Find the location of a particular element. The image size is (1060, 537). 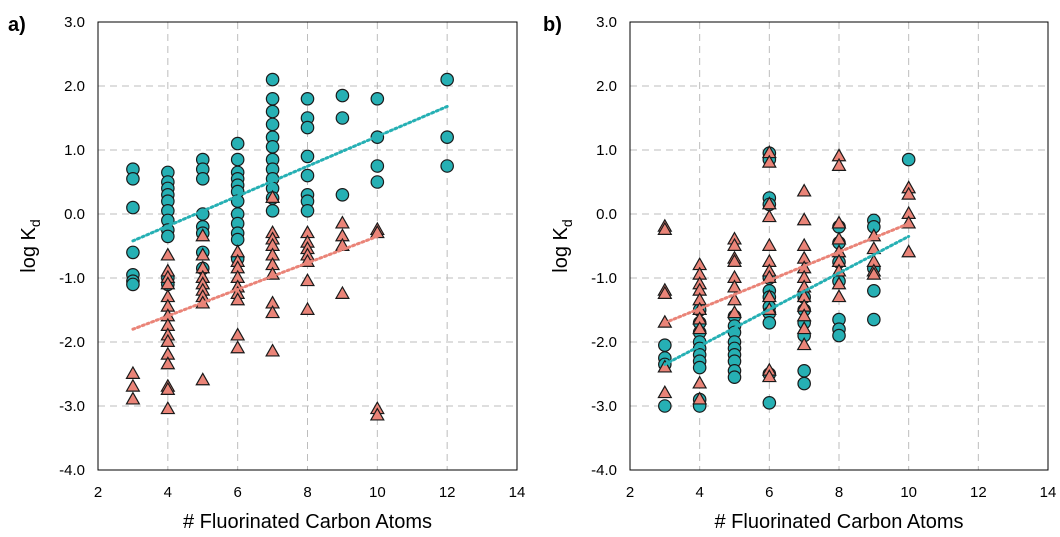

panel-a-y-tick-label: 0.0 is located at coordinates (74, 214).